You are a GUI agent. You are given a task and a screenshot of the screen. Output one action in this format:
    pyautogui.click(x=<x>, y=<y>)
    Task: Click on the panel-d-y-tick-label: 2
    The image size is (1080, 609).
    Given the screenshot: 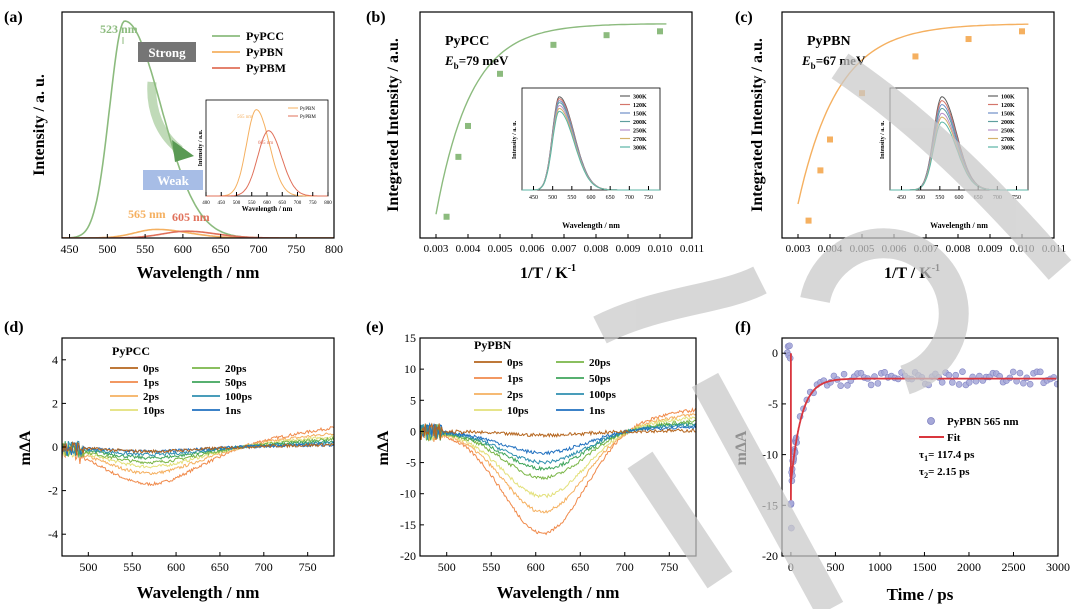 What is the action you would take?
    pyautogui.click(x=55, y=403)
    